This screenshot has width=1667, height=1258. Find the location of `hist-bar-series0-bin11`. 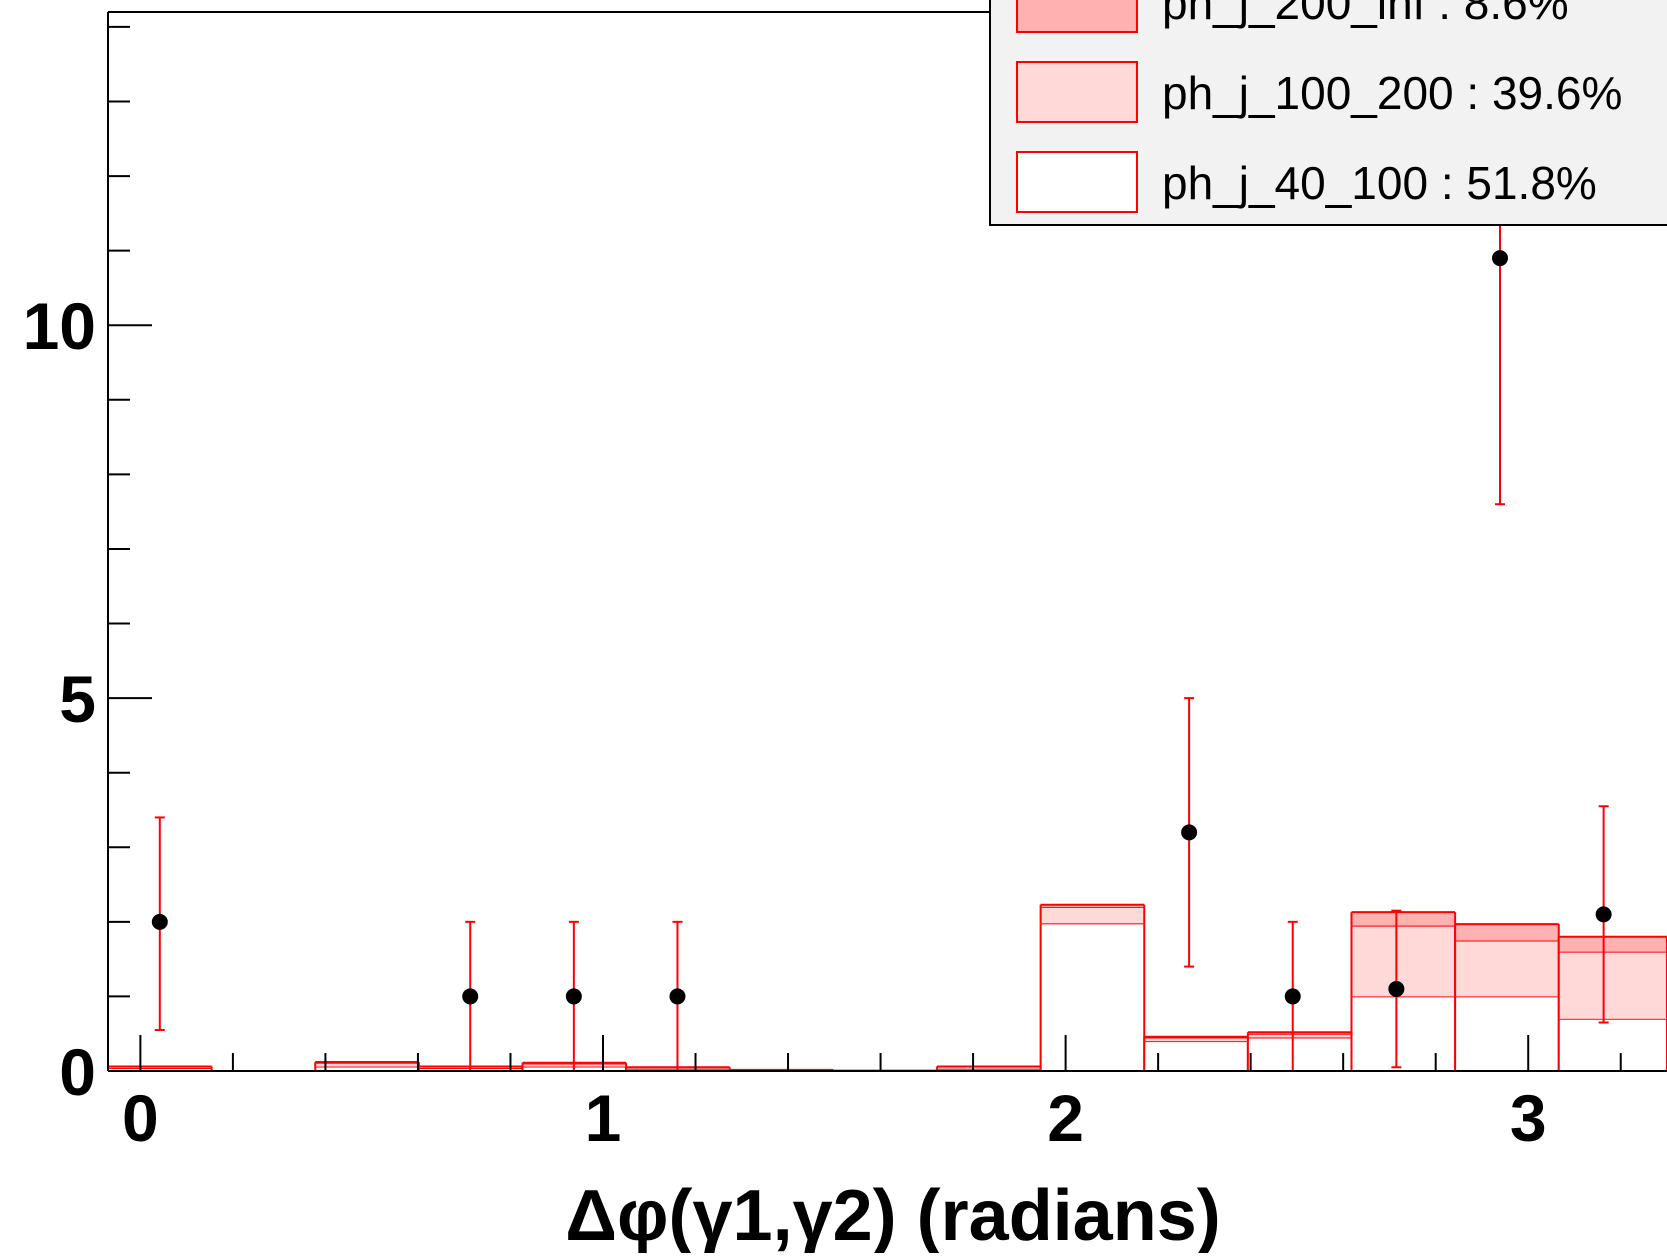

hist-bar-series0-bin11 is located at coordinates (1299, 1054).